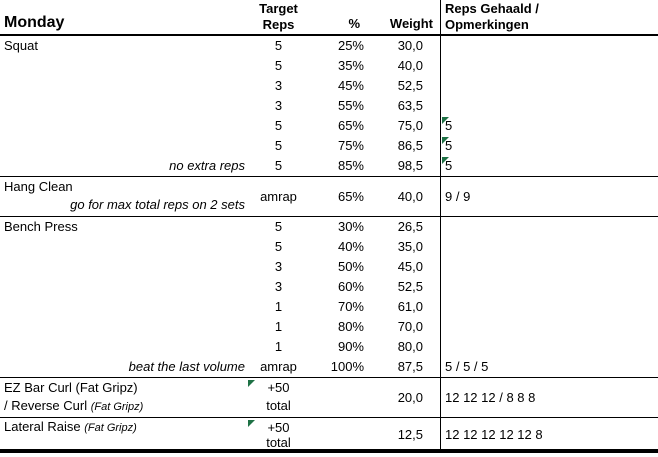  What do you see at coordinates (157, 204) in the screenshot?
I see `text-segment: go for max total reps on 2 sets` at bounding box center [157, 204].